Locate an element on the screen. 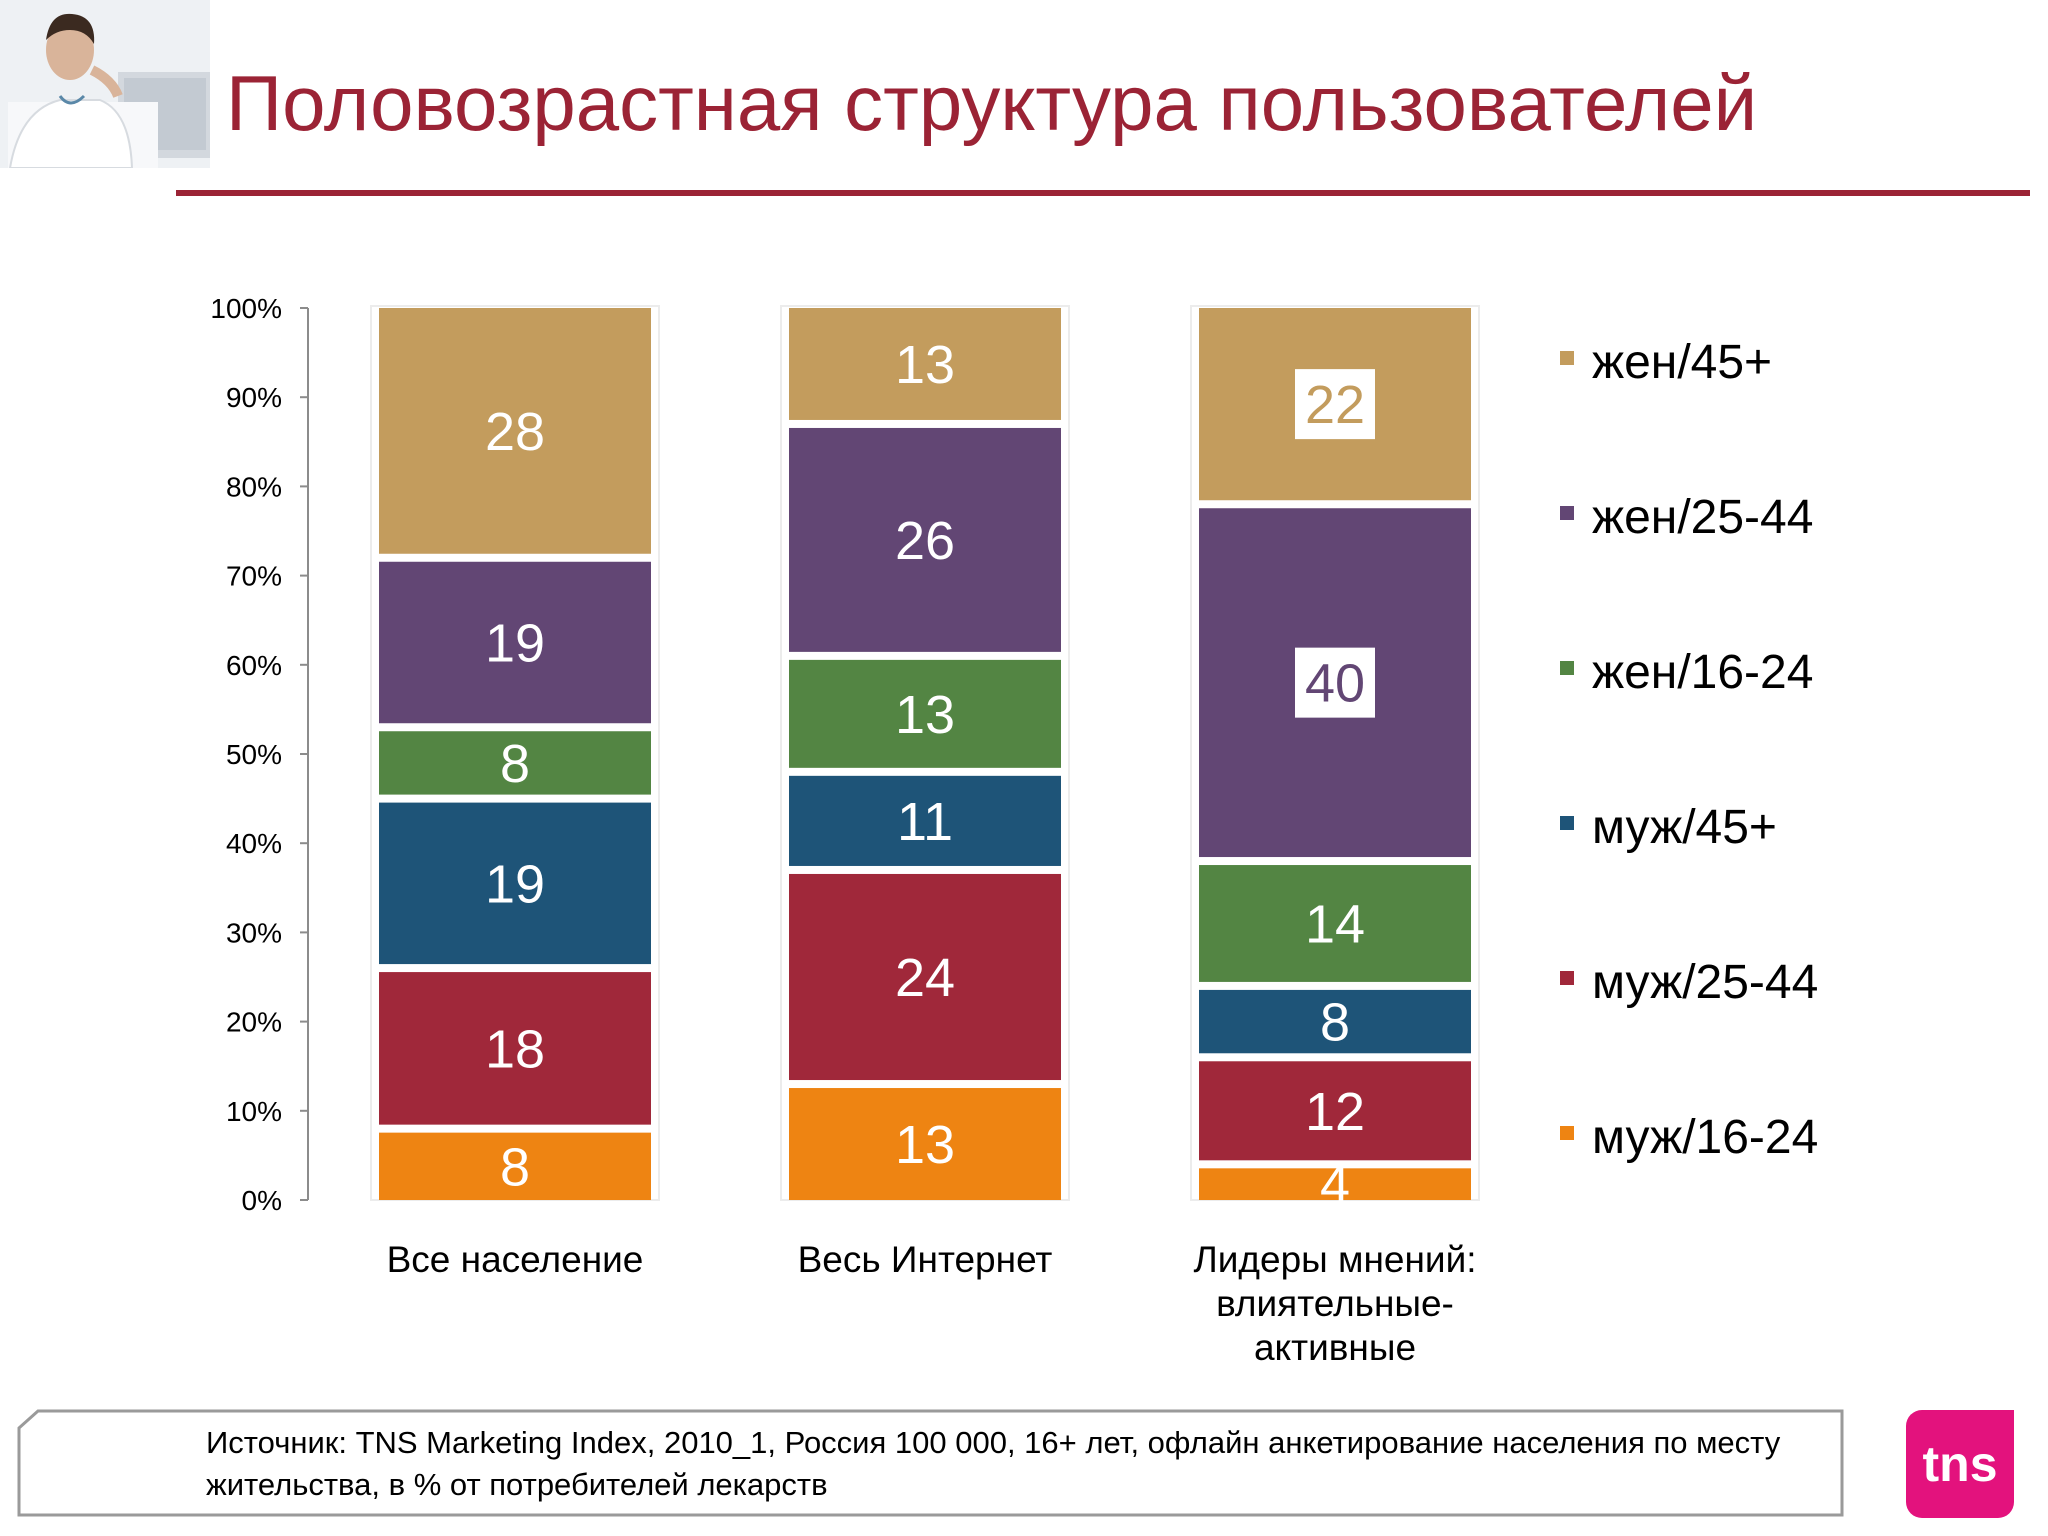 This screenshot has width=2048, height=1536. y-tick-label: 20% is located at coordinates (254, 1022).